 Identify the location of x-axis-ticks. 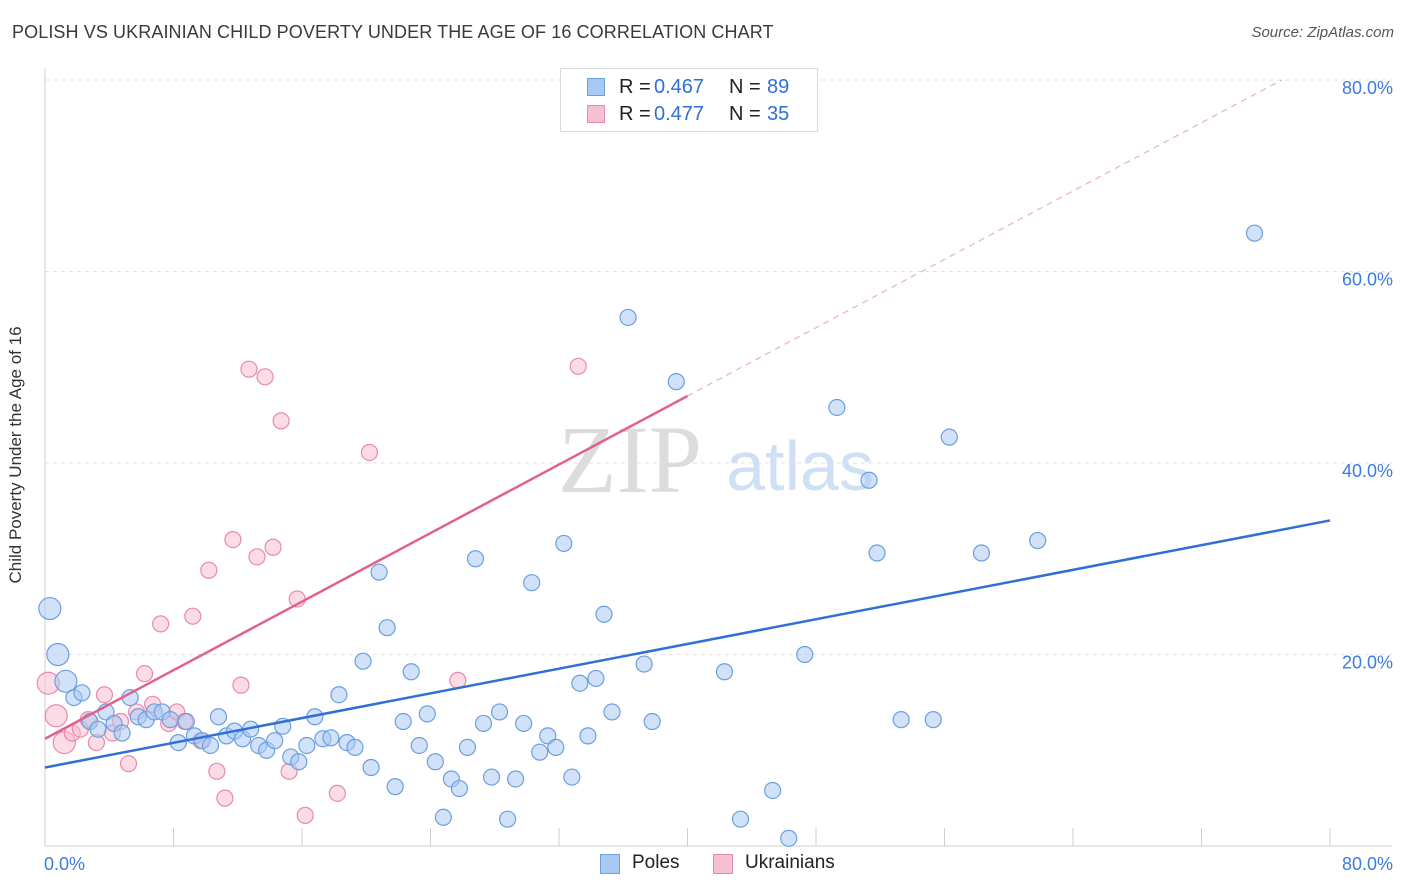
(687, 837).